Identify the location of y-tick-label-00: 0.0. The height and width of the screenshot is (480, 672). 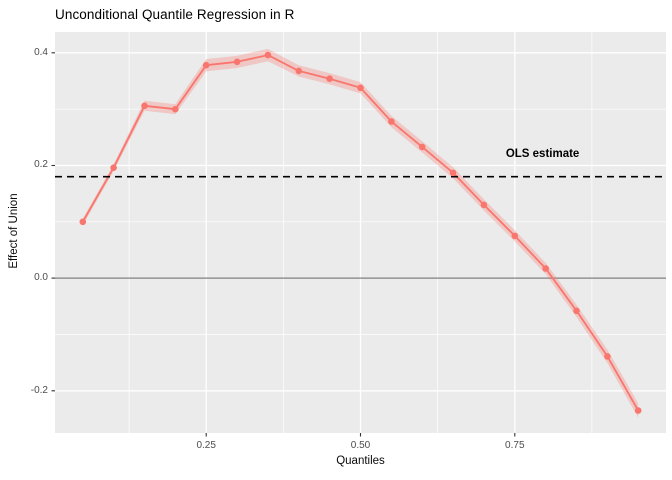
(41, 278).